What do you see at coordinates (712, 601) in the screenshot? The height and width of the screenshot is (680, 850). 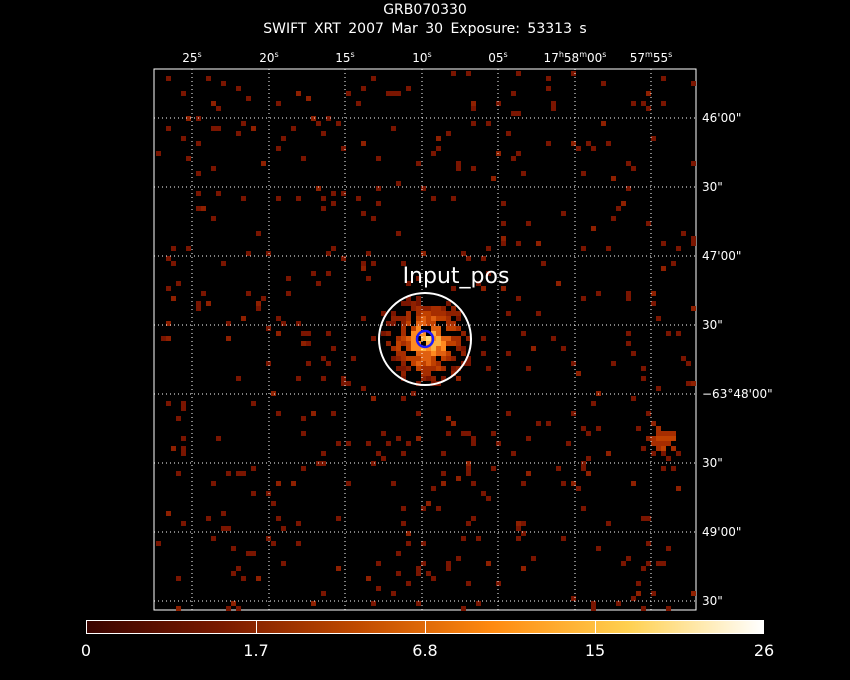 I see `dec-tick-label: 30"` at bounding box center [712, 601].